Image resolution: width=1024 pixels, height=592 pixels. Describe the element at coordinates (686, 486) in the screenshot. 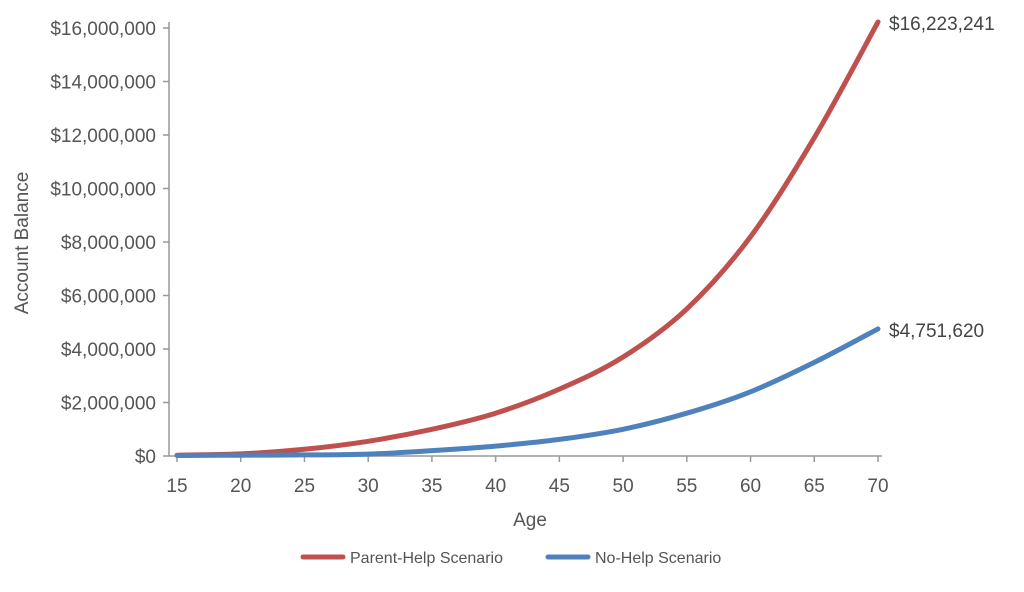

I see `x-tick-label: 55` at that location.